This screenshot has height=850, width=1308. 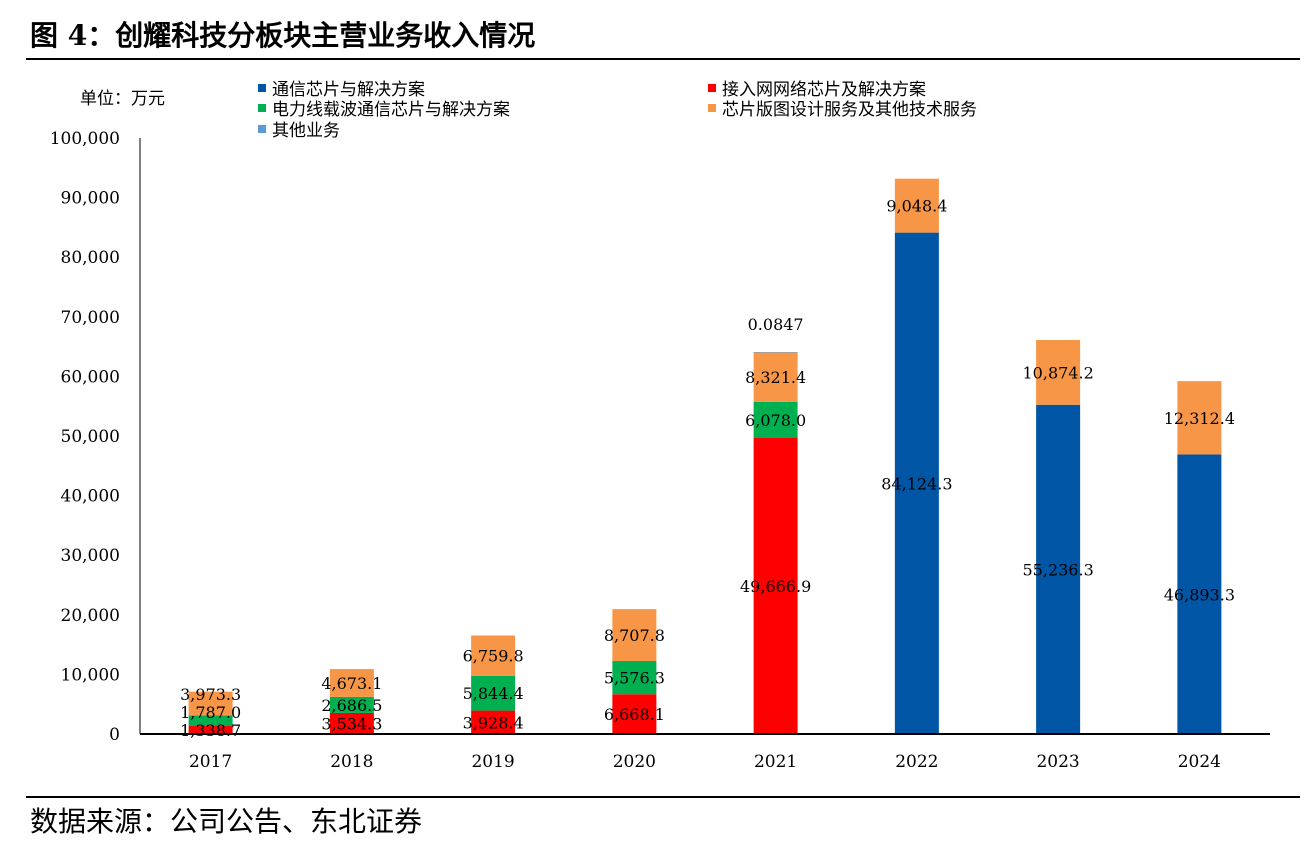 I want to click on source-note: 数据来源：公司公告、东北证券, so click(x=226, y=821).